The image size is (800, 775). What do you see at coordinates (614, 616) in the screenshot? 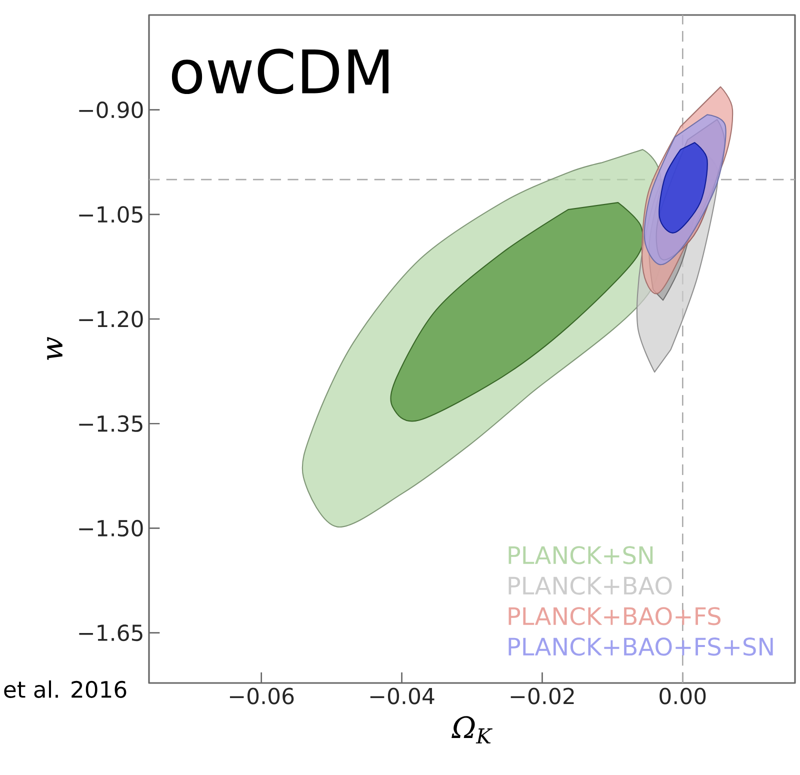
I see `text: PLANCK+BAO+FS` at bounding box center [614, 616].